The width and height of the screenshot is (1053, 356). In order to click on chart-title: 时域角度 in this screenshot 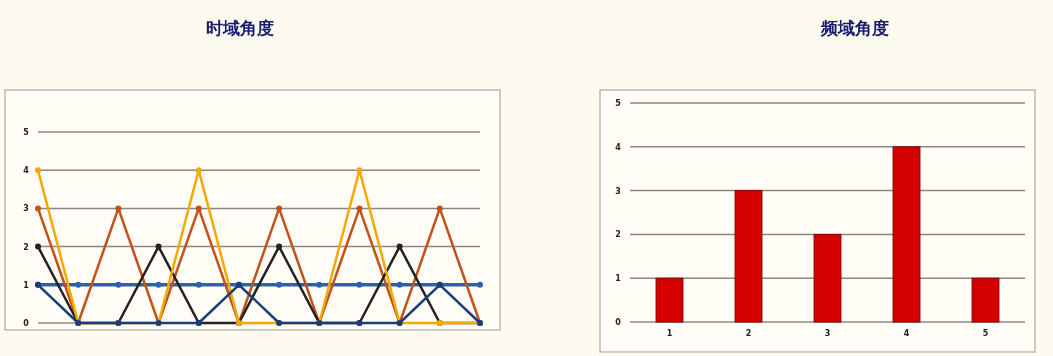, I will do `click(240, 28)`.